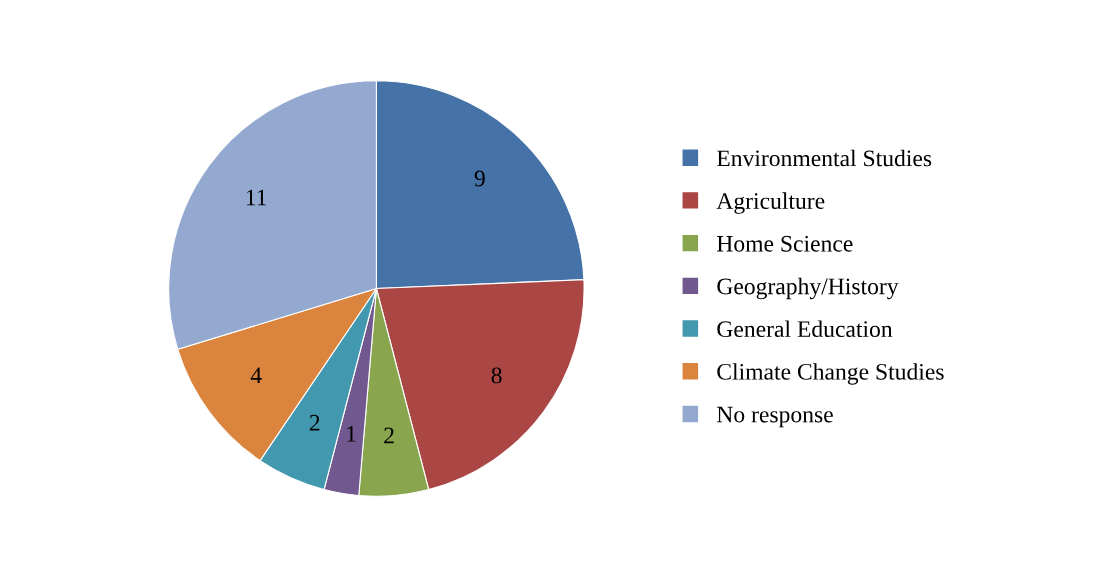 Image resolution: width=1107 pixels, height=577 pixels. I want to click on legend-label: Home Science, so click(784, 243).